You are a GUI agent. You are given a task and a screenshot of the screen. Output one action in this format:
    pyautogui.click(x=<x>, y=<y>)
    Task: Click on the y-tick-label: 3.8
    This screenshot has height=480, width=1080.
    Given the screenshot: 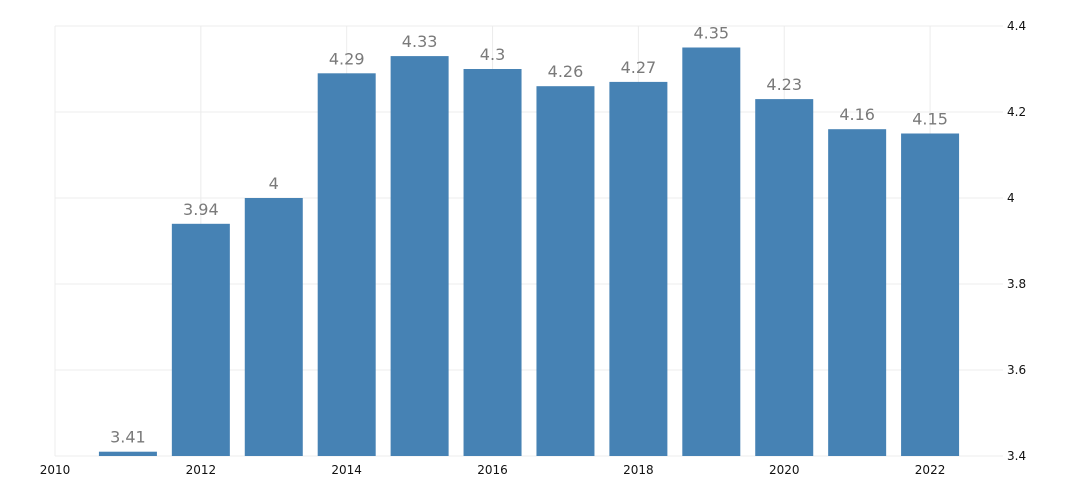 What is the action you would take?
    pyautogui.click(x=1016, y=284)
    